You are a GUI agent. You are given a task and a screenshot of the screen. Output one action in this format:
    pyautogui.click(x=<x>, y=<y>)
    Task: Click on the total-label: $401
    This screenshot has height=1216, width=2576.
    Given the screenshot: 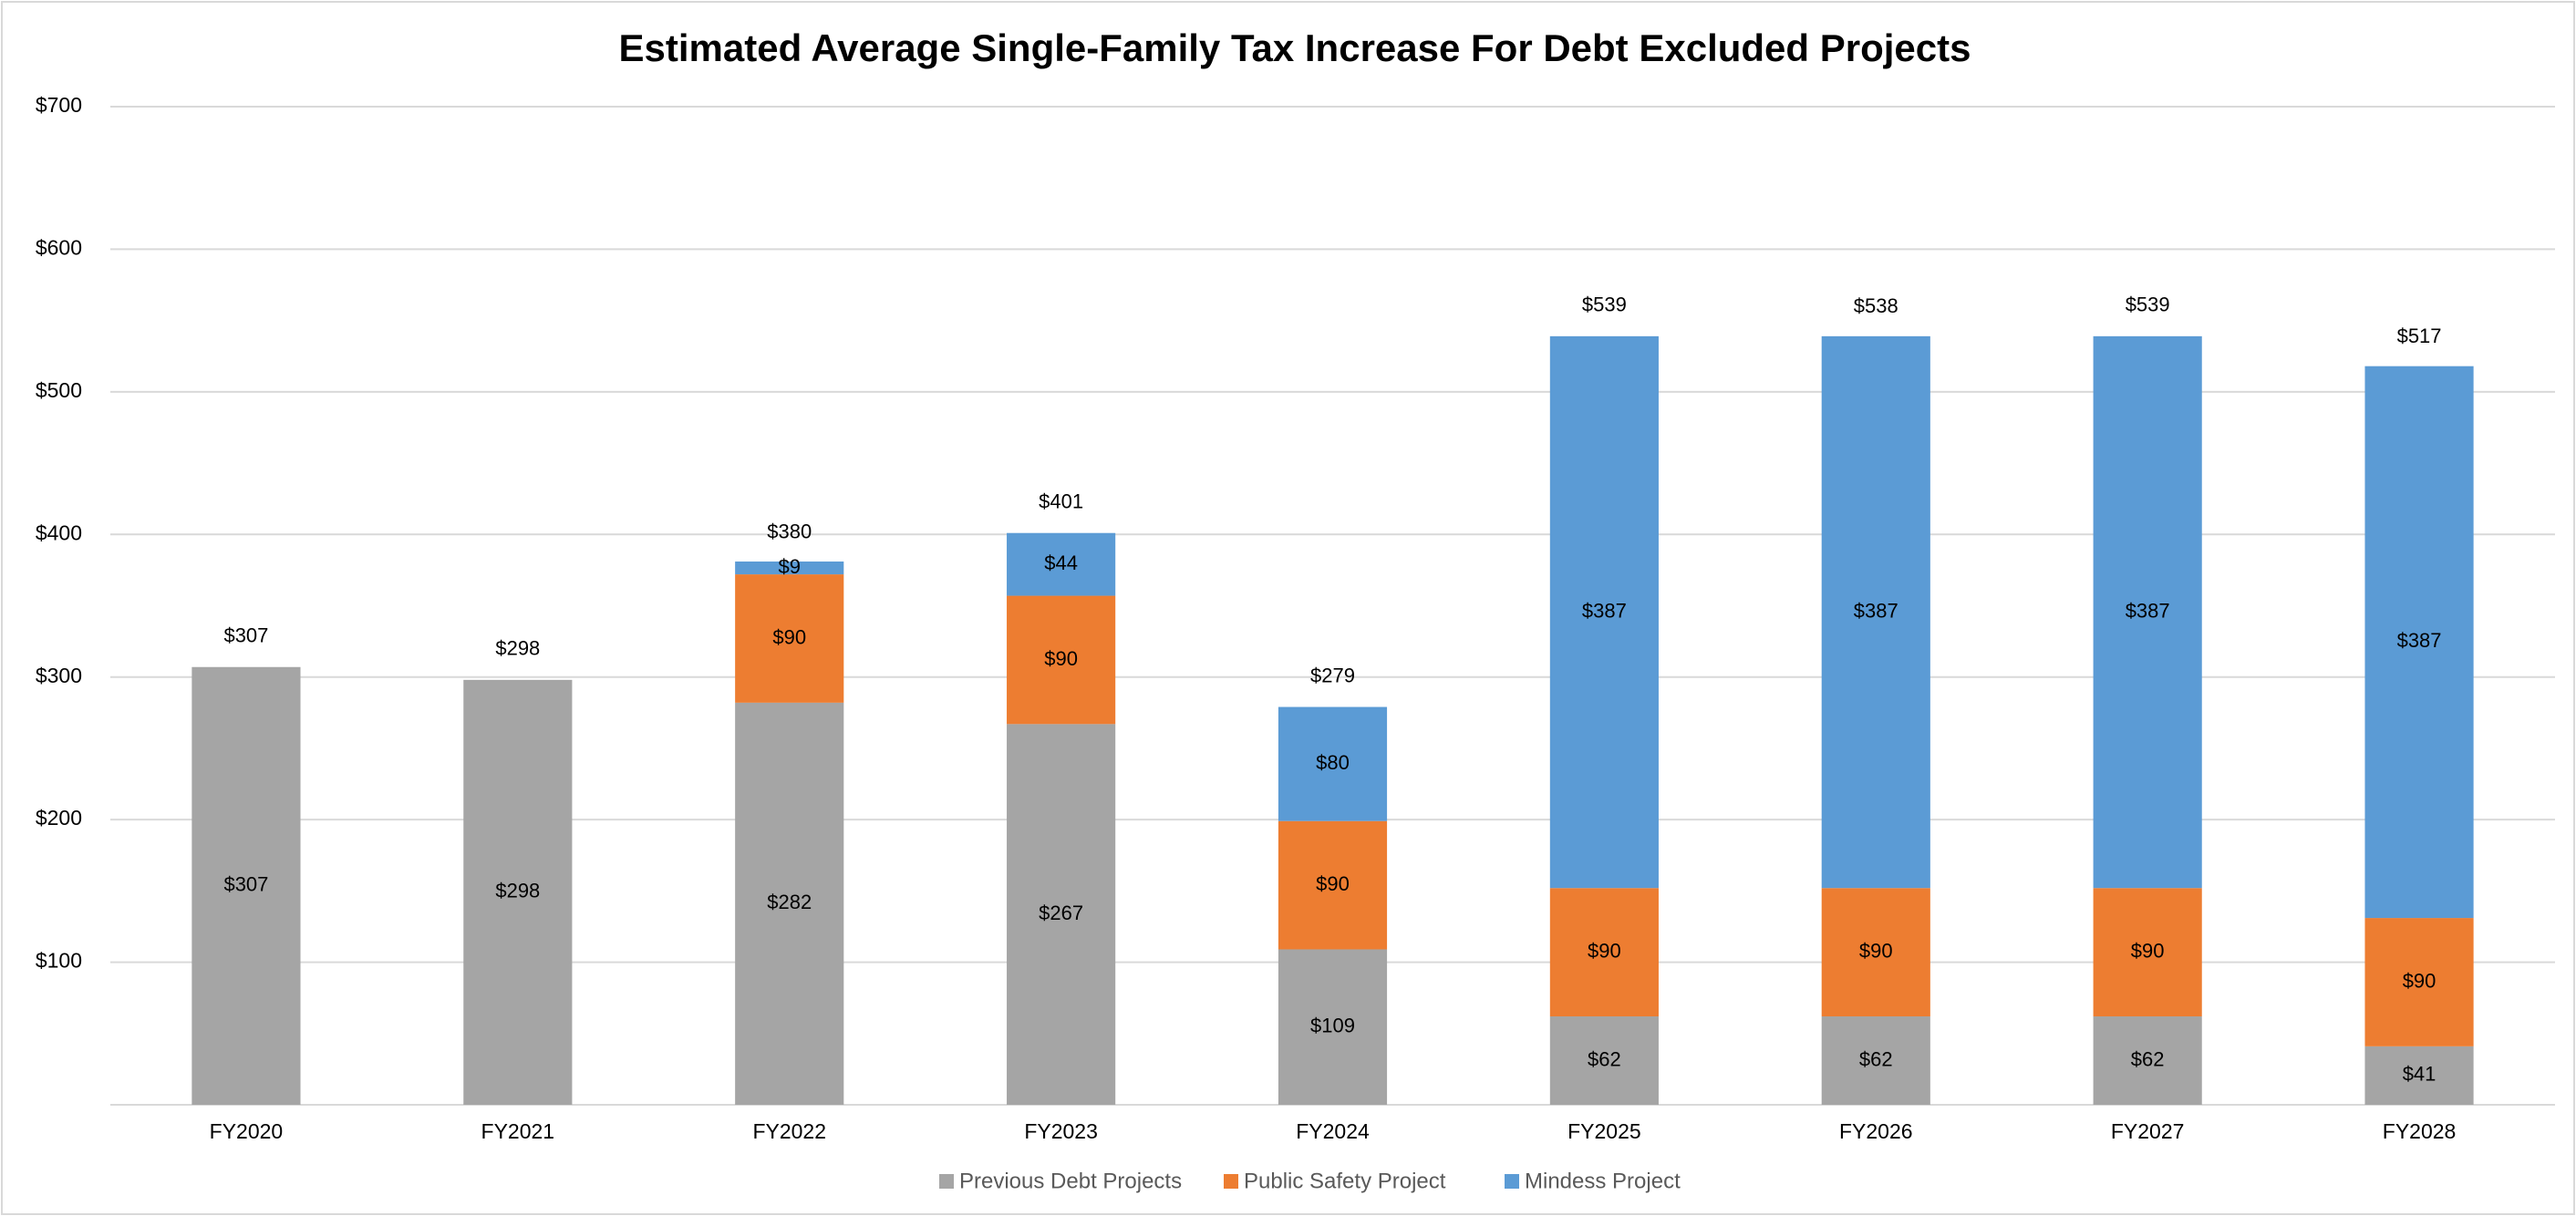 What is the action you would take?
    pyautogui.click(x=1061, y=502)
    